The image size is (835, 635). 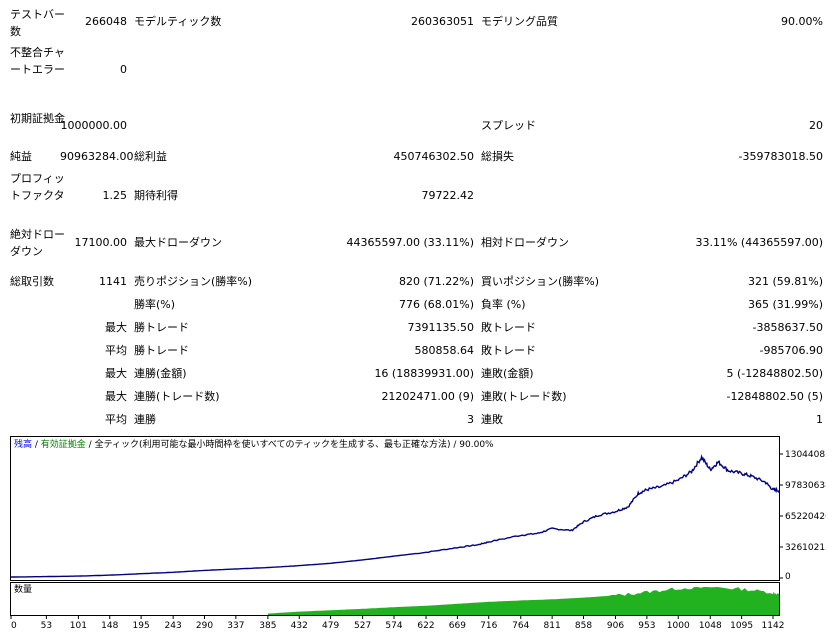 I want to click on gross-loss-label: 総損失, so click(x=497, y=156).